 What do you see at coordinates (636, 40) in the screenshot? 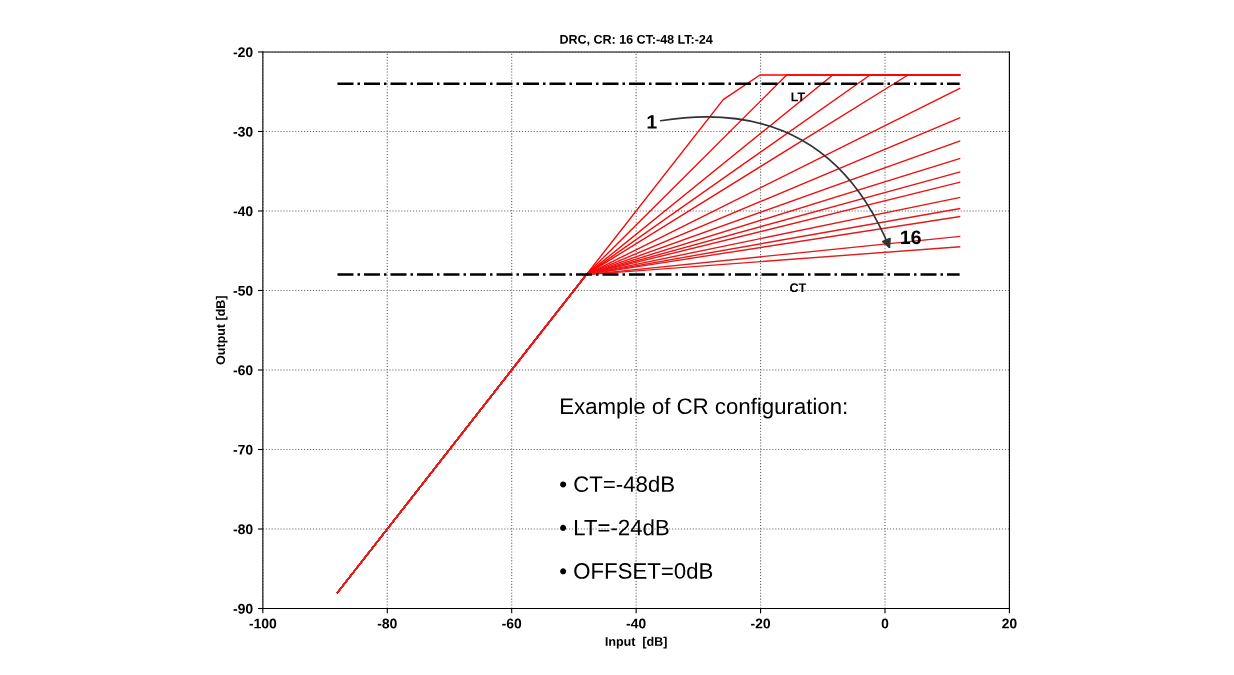
I see `chart-title: DRC, CR: 16 CT:-48 LT:-24` at bounding box center [636, 40].